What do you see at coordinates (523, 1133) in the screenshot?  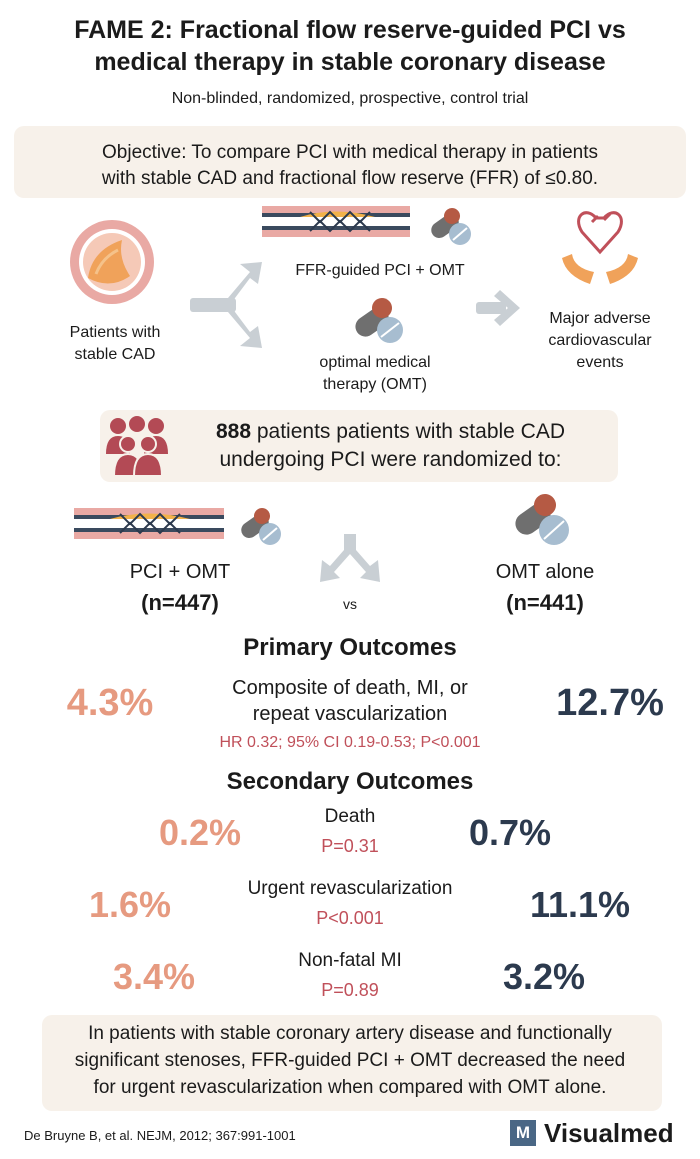 I see `brand-mark-icon: M` at bounding box center [523, 1133].